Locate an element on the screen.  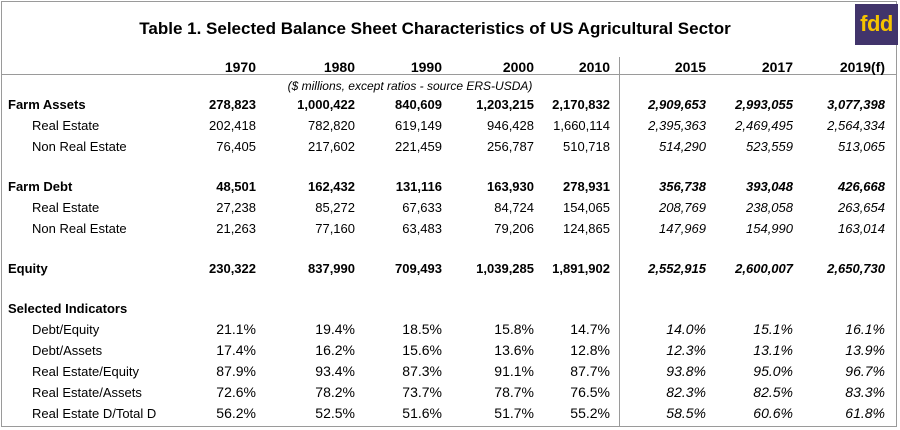
table-cell: 51.6% is located at coordinates (422, 413).